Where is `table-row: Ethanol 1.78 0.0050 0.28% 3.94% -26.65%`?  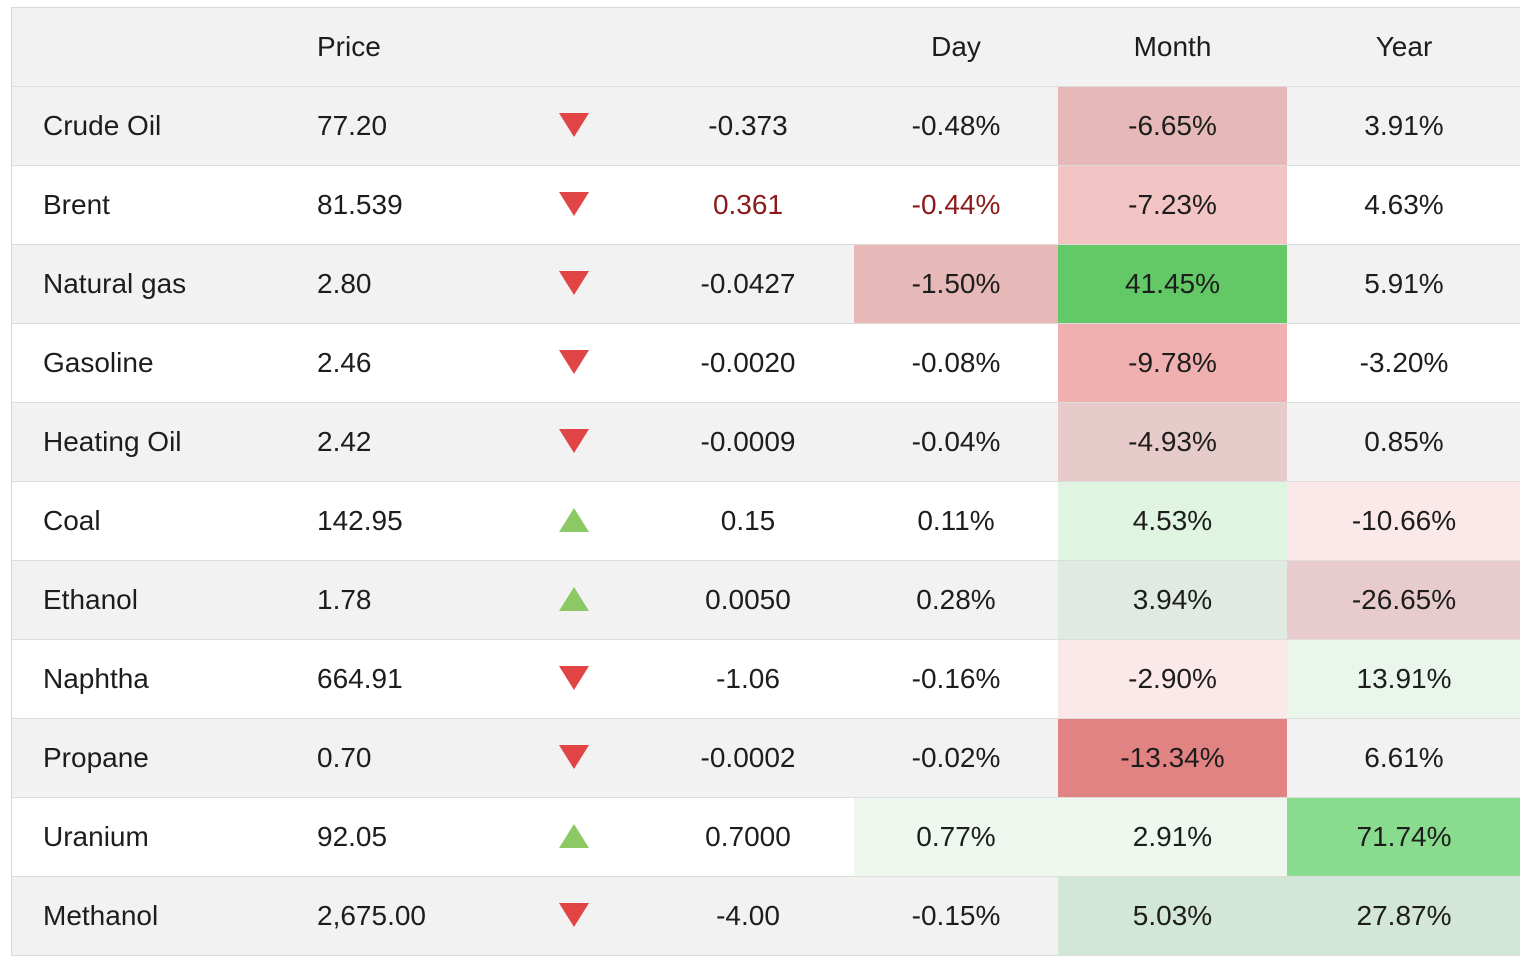
table-row: Ethanol 1.78 0.0050 0.28% 3.94% -26.65% is located at coordinates (766, 600).